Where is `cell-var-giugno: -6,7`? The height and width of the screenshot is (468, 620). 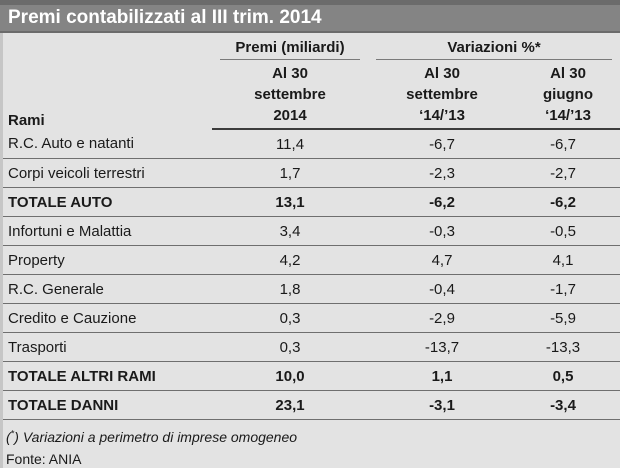
cell-var-giugno: -6,7 is located at coordinates (568, 144).